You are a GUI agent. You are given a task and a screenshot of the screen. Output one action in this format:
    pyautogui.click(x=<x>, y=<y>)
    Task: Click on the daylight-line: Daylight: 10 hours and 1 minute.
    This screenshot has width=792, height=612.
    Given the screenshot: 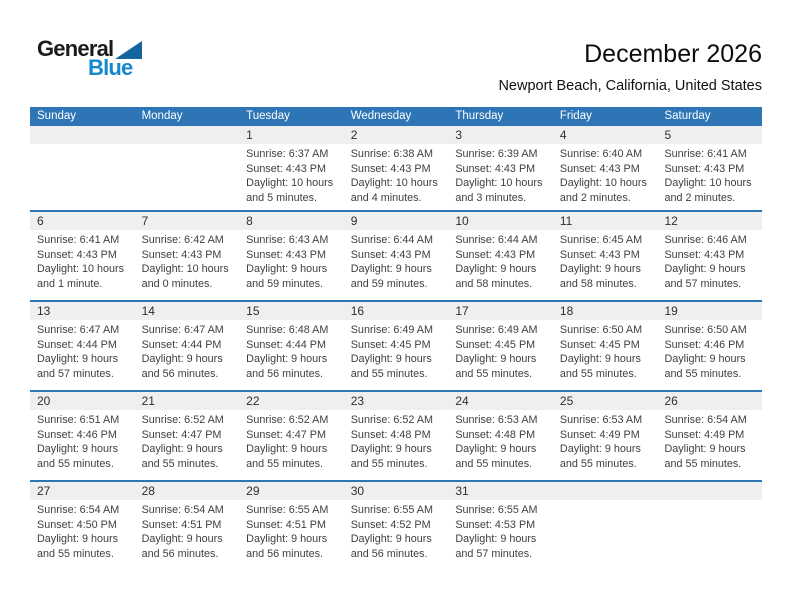 What is the action you would take?
    pyautogui.click(x=81, y=276)
    